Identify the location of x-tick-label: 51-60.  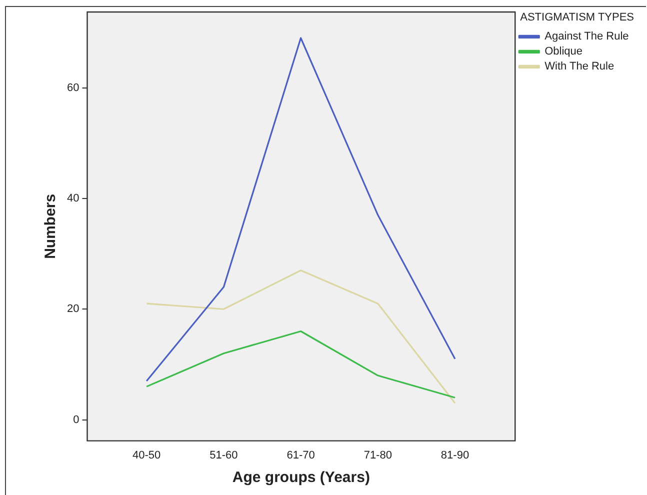
(224, 455).